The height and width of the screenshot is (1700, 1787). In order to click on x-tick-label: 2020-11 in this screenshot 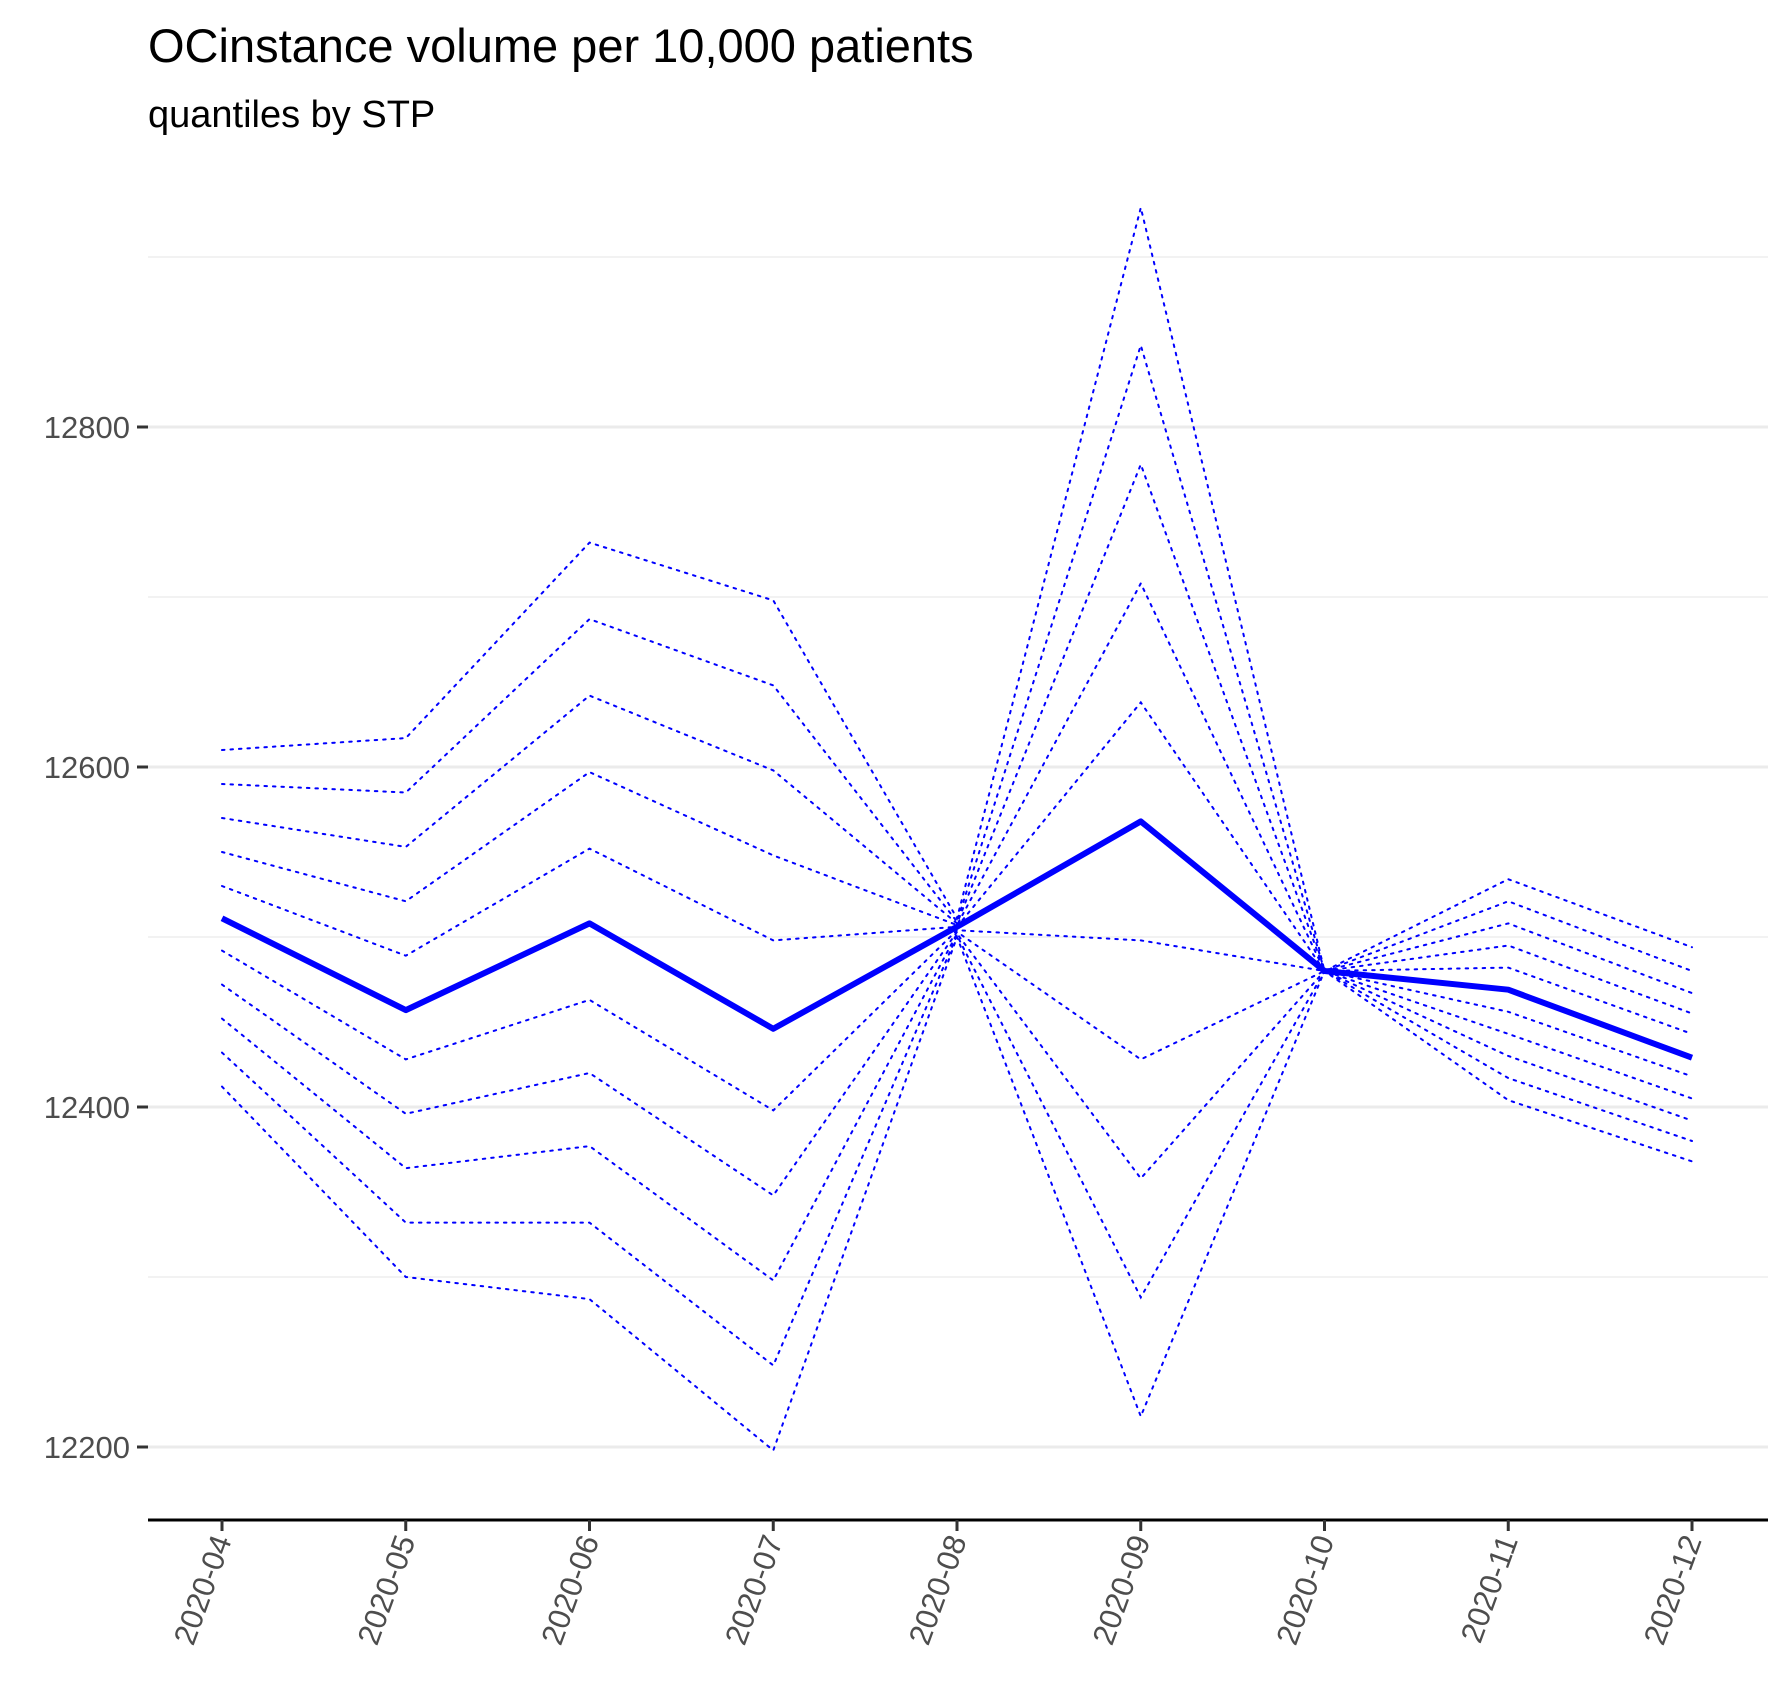, I will do `click(1489, 1588)`.